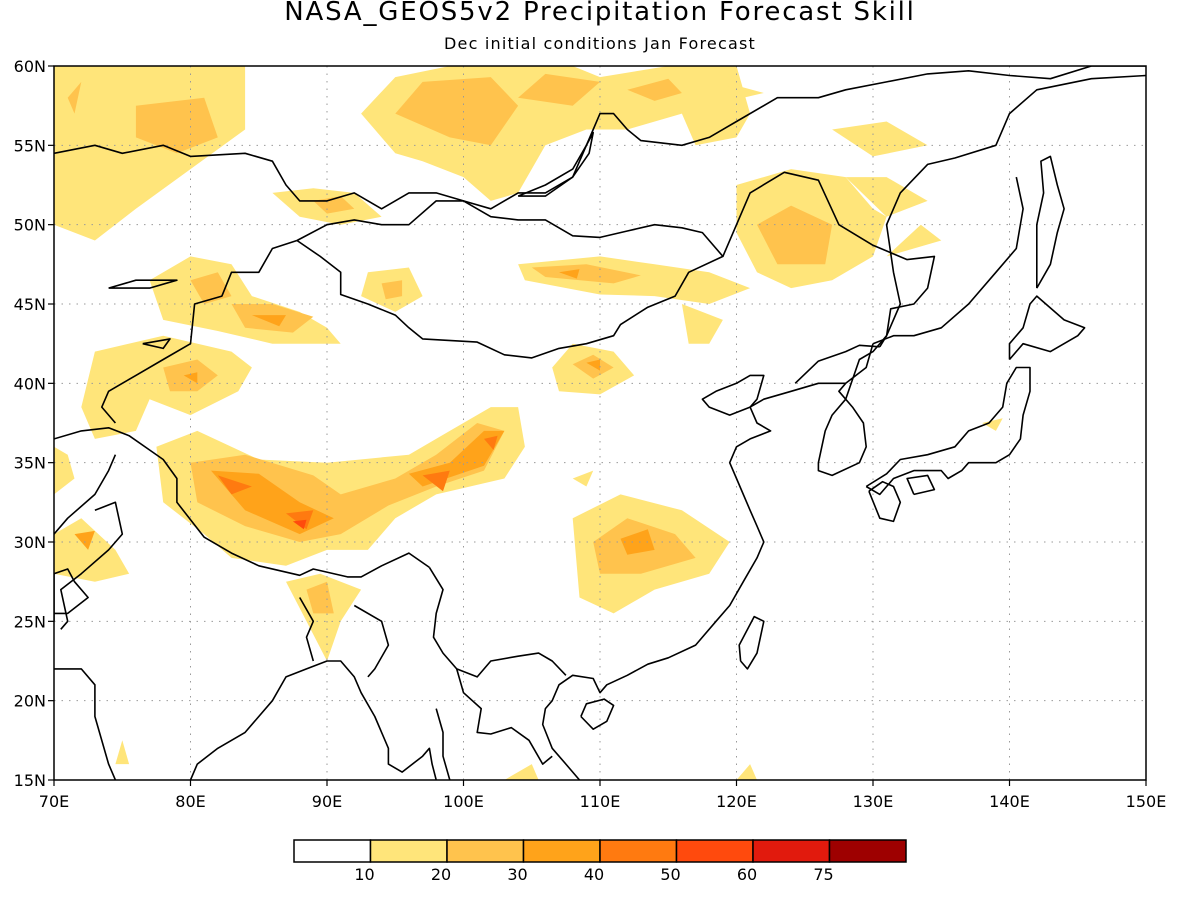 The width and height of the screenshot is (1200, 900). What do you see at coordinates (1047, 328) in the screenshot?
I see `coastline-sakhalin` at bounding box center [1047, 328].